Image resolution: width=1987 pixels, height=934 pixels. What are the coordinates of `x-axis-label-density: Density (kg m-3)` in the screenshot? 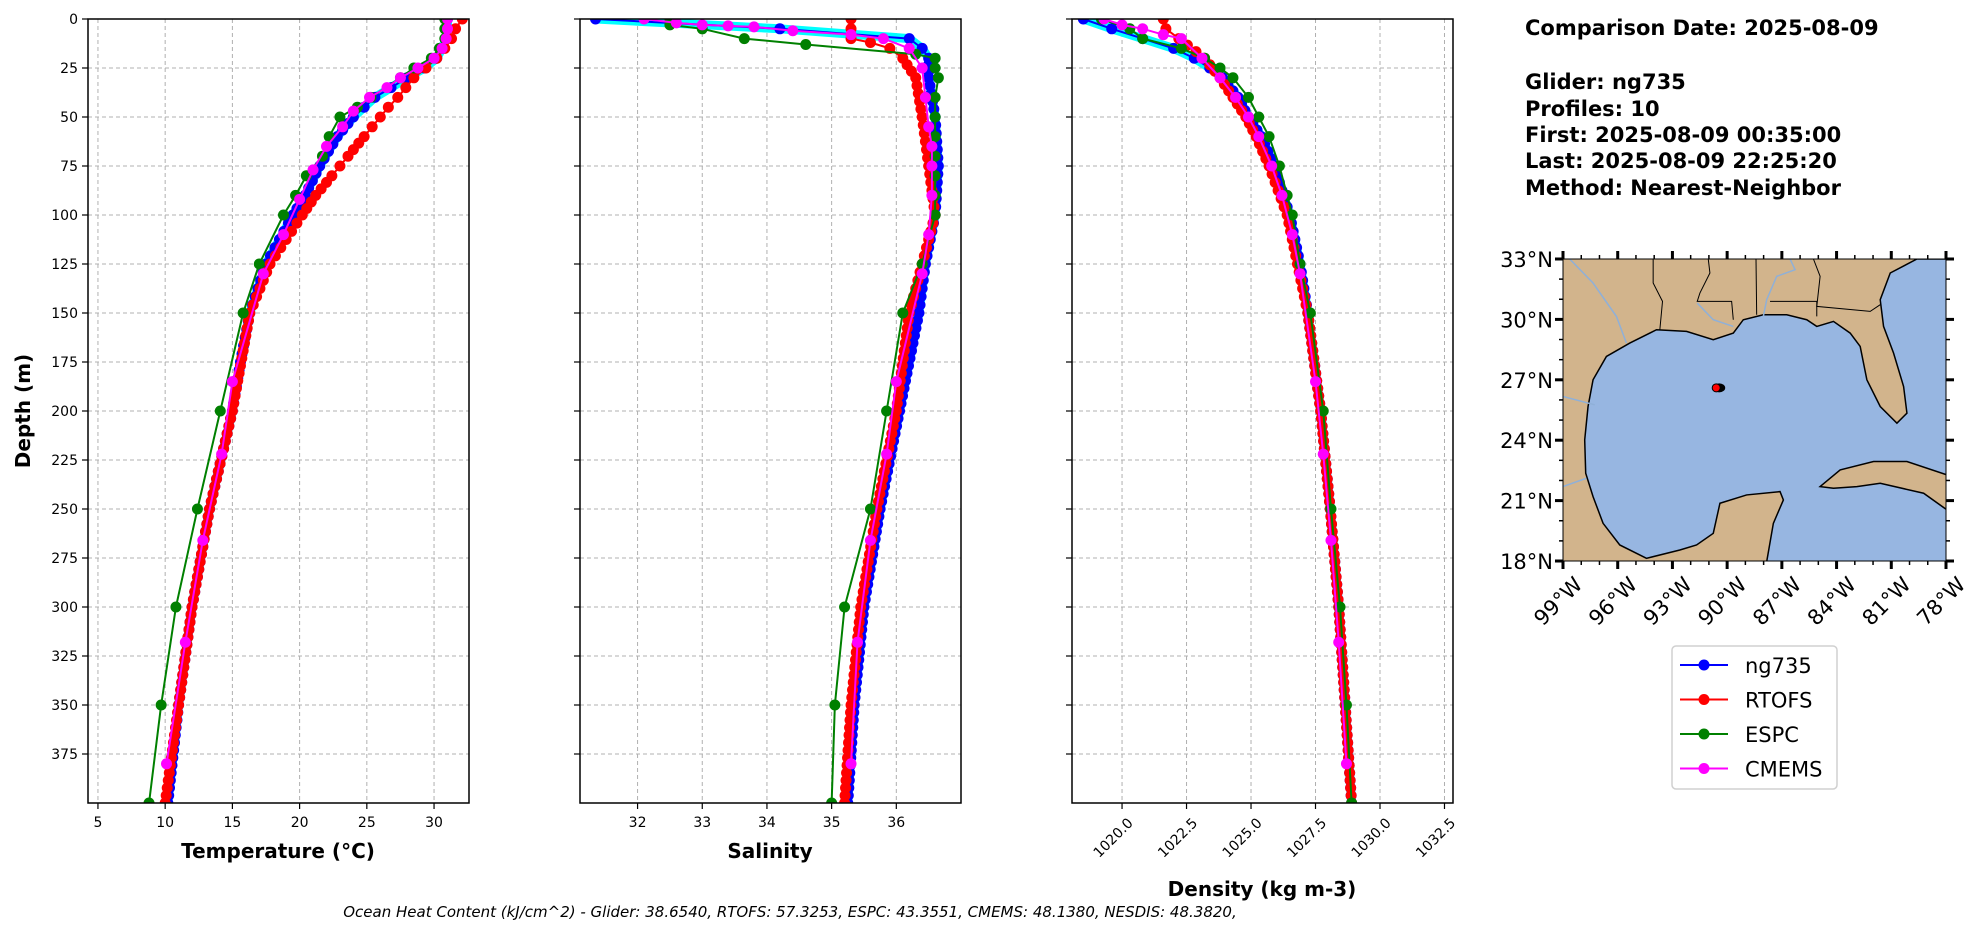 It's located at (1262, 889).